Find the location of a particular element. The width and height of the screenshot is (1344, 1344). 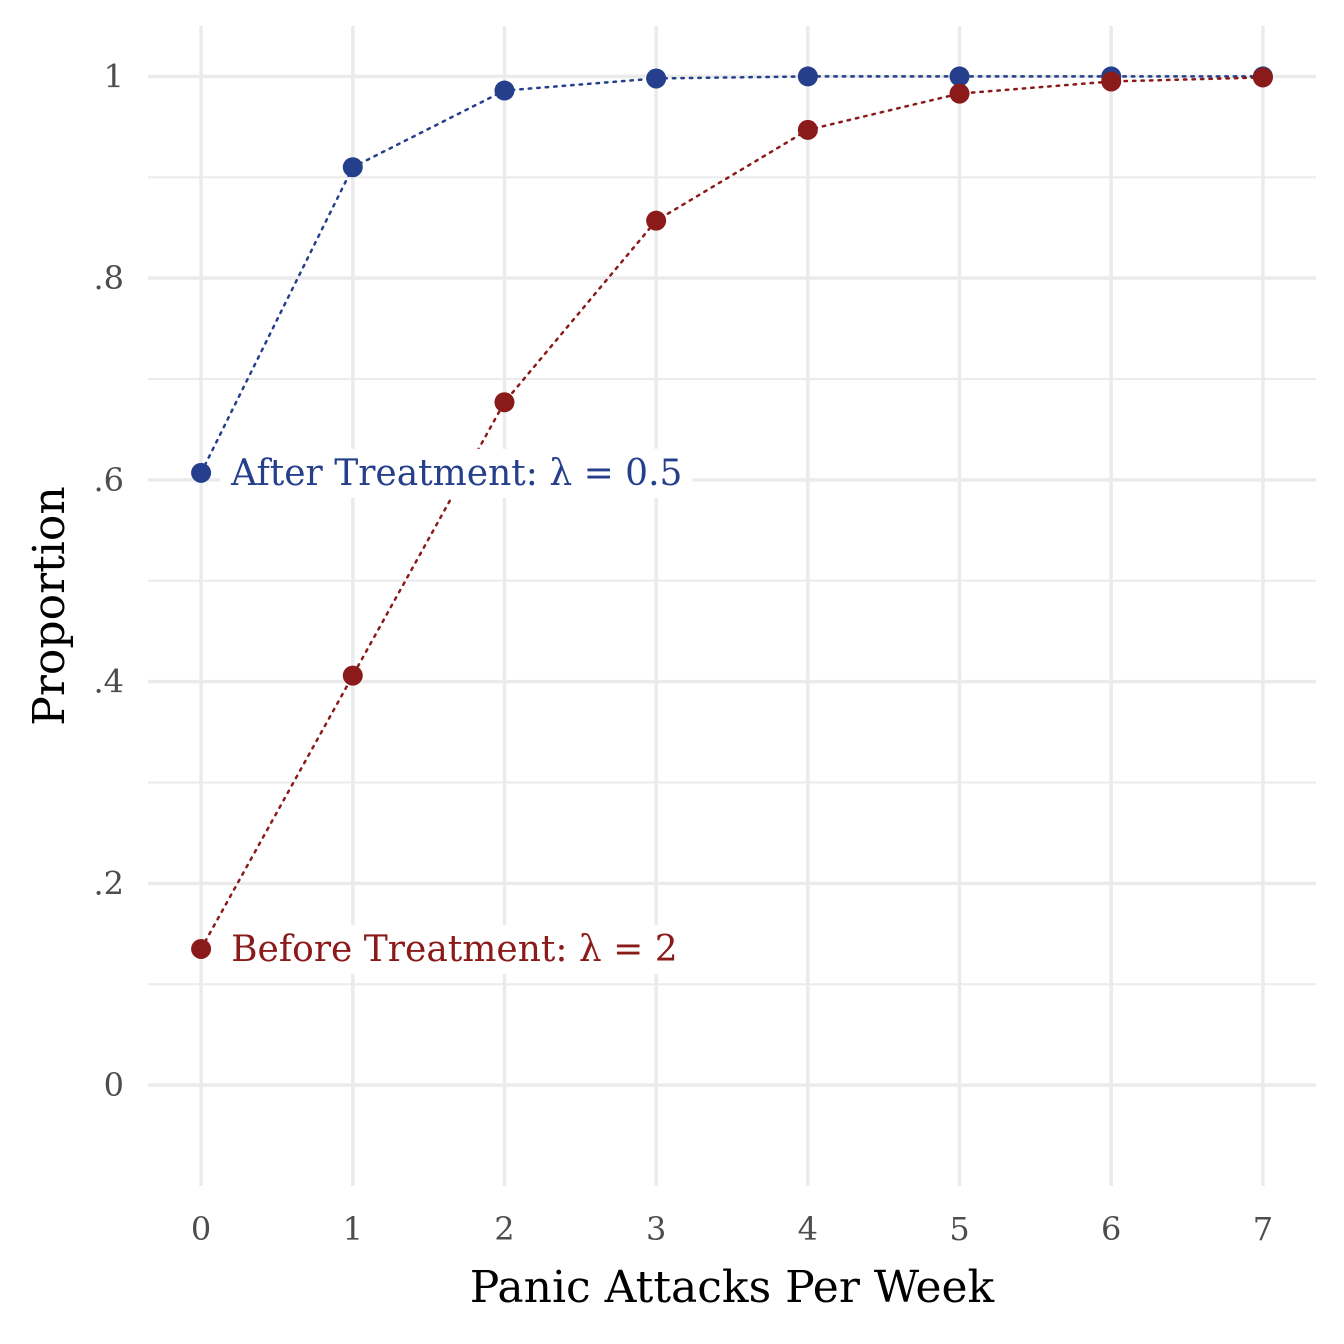

x-axis-title: Panic Attacks Per Week is located at coordinates (732, 1287).